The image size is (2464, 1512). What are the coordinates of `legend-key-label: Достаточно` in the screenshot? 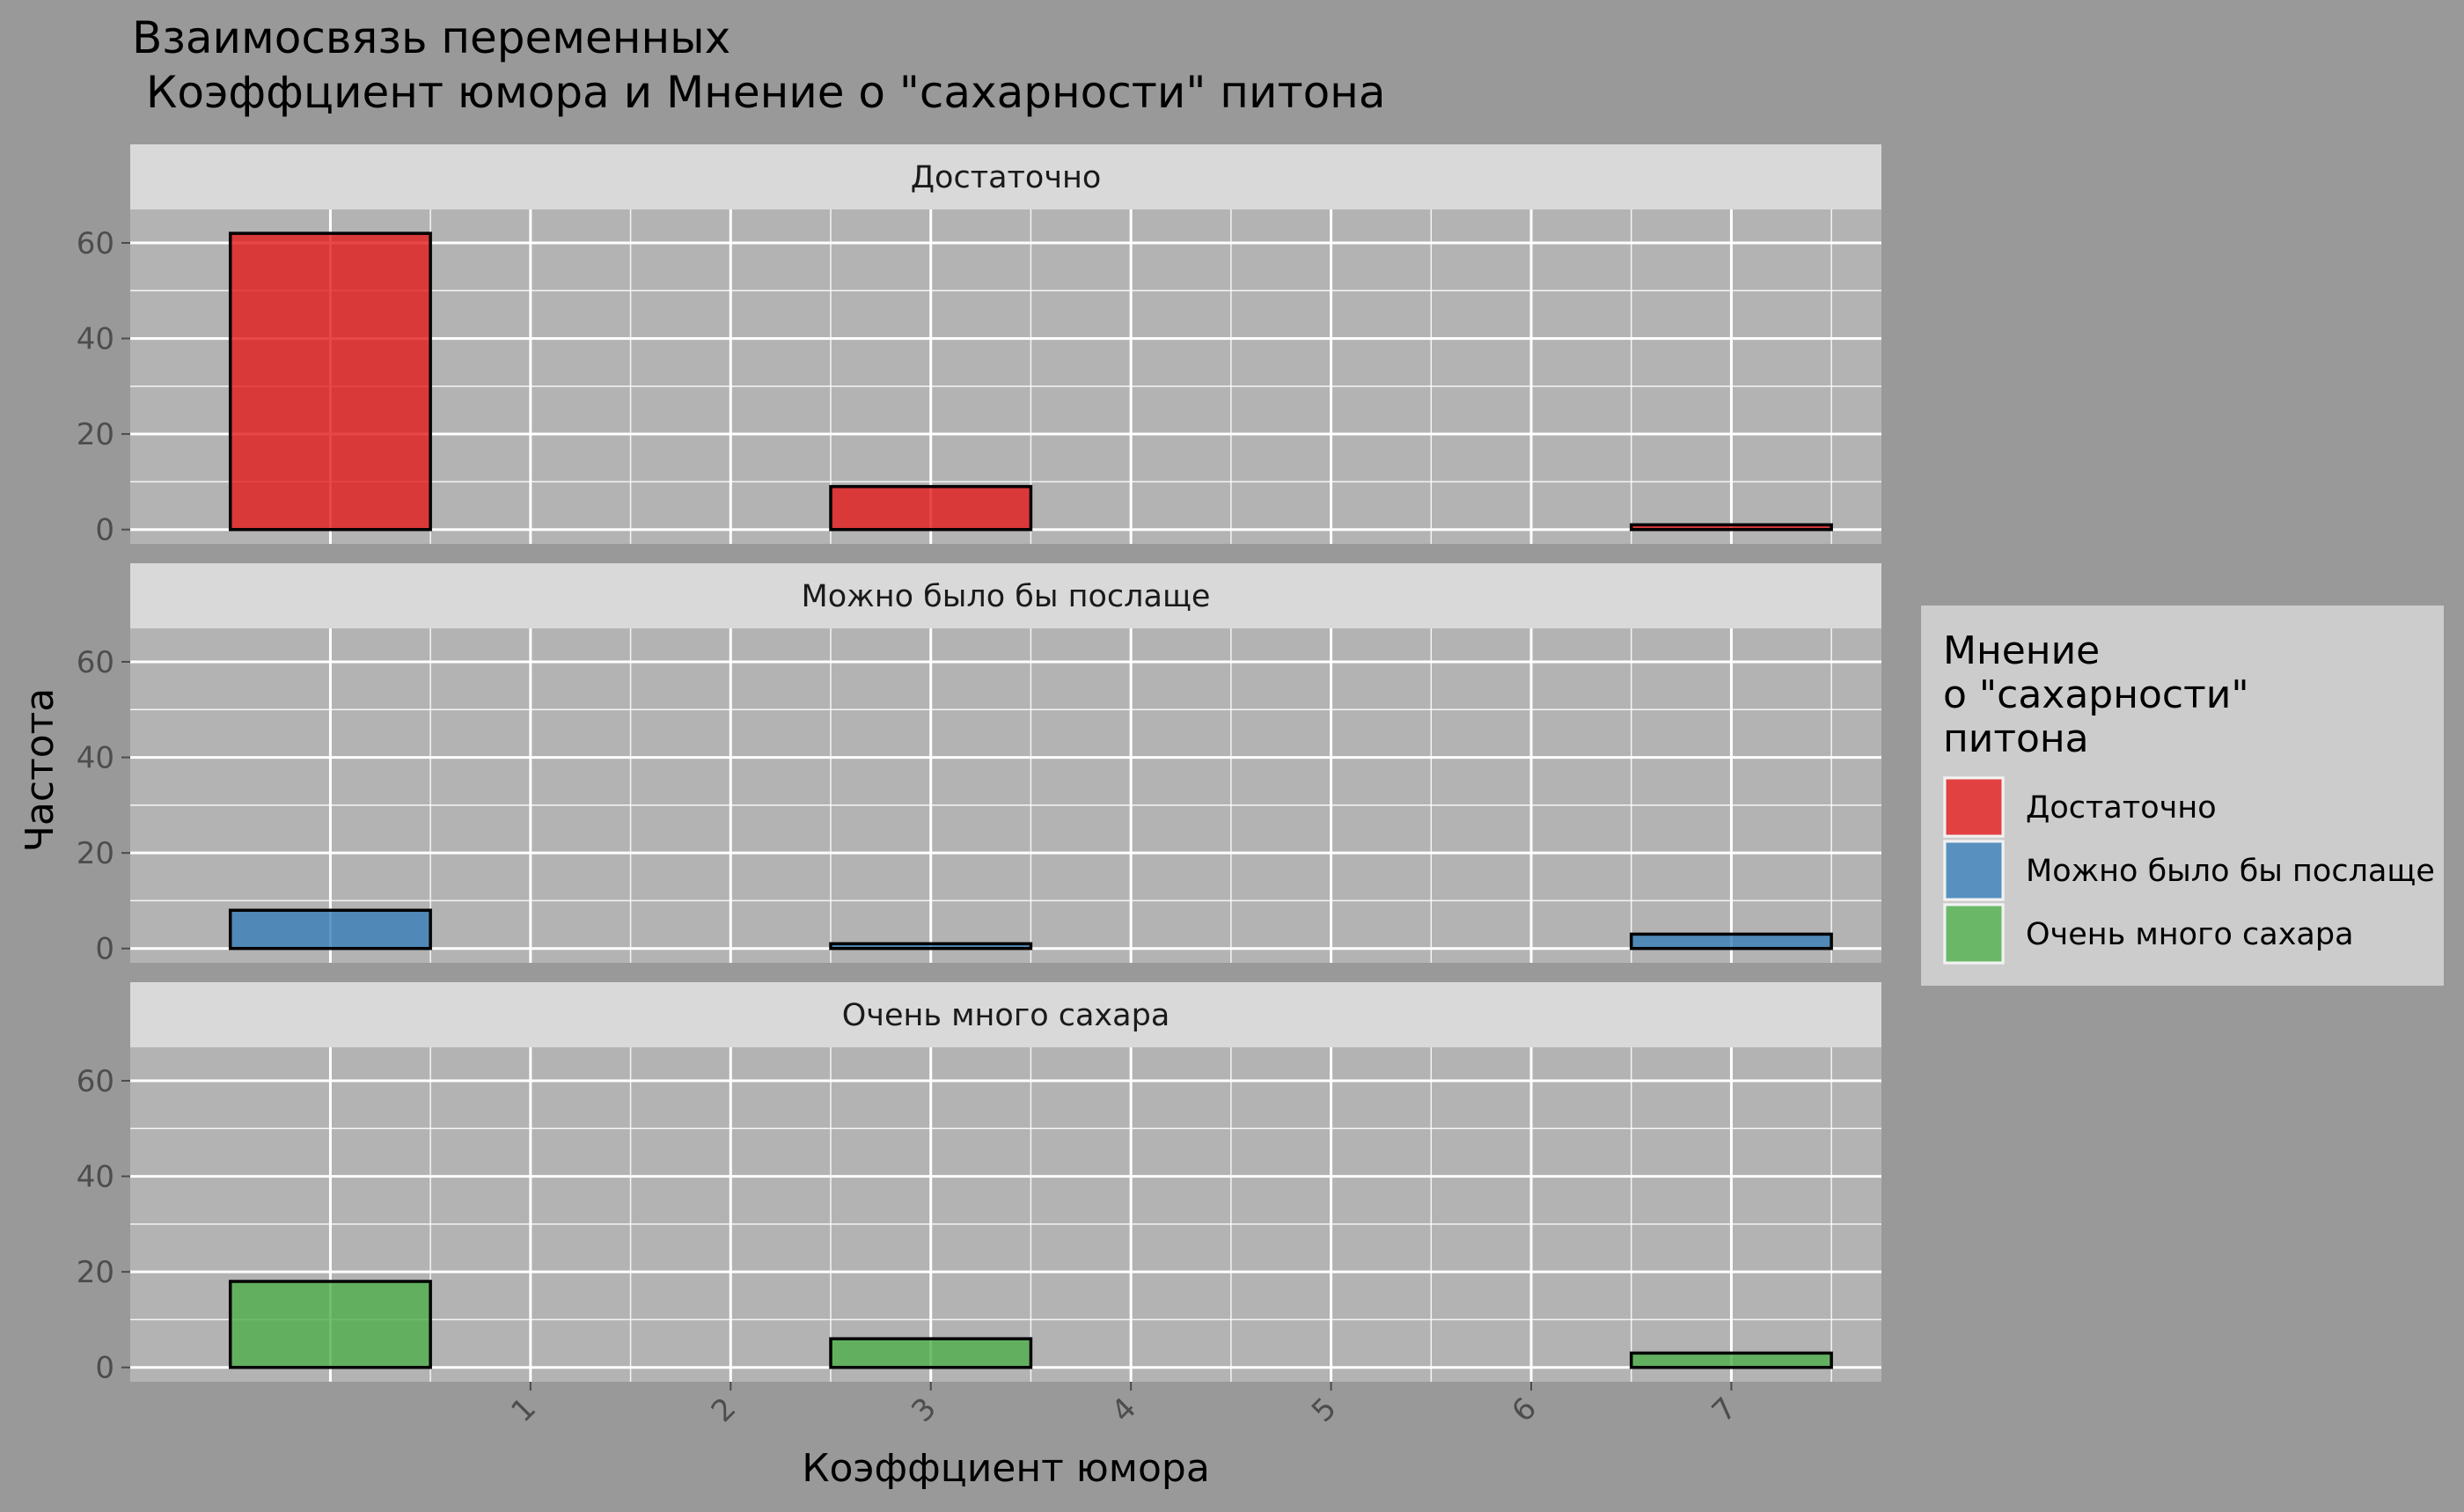 It's located at (2122, 808).